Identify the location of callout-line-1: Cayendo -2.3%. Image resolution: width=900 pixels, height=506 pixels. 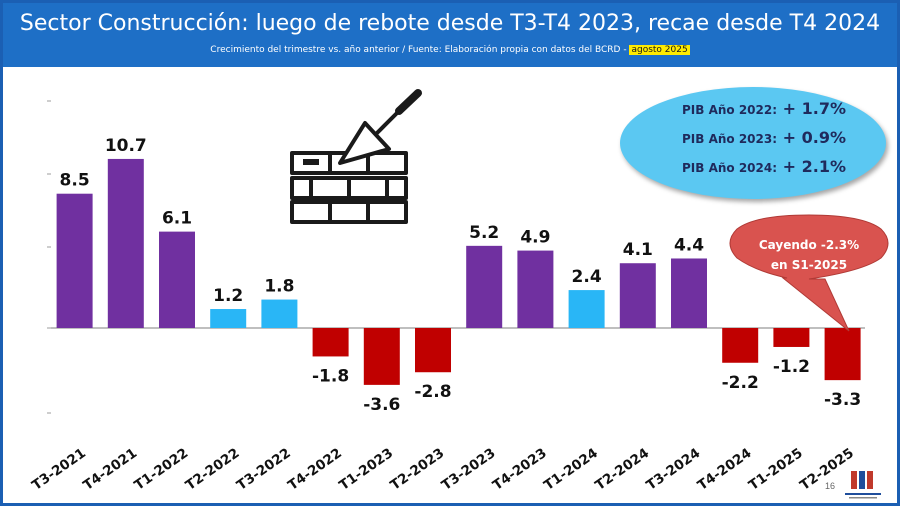
(809, 245).